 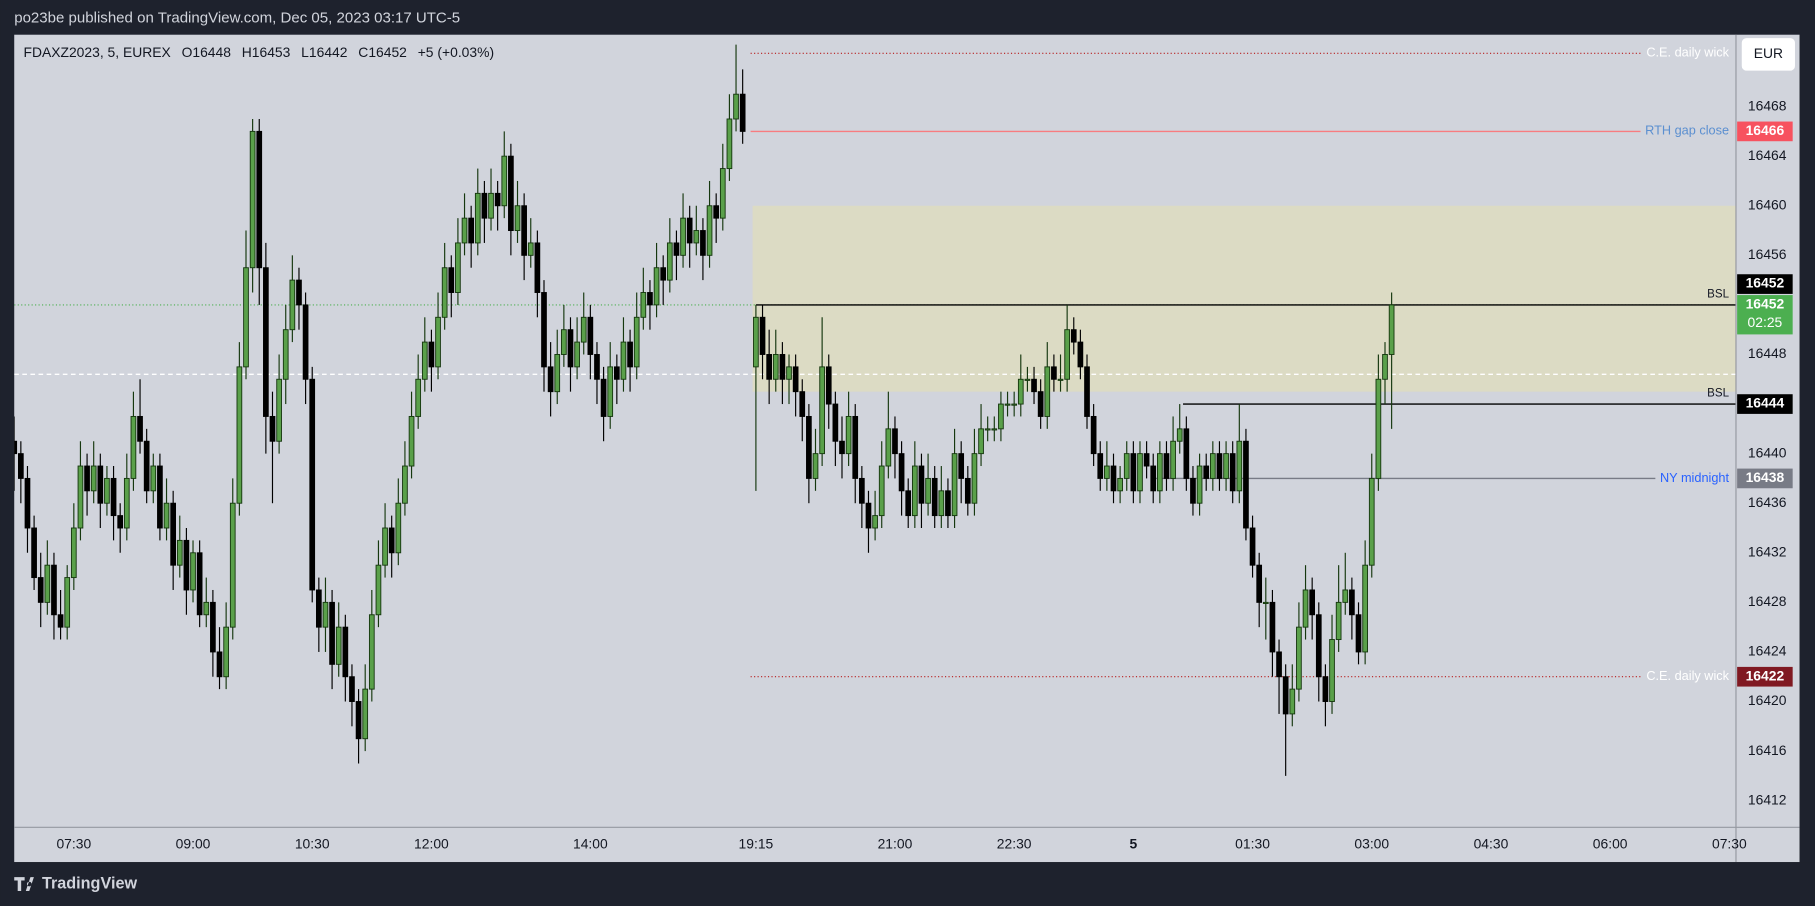 What do you see at coordinates (1687, 130) in the screenshot?
I see `level-label: RTH gap close` at bounding box center [1687, 130].